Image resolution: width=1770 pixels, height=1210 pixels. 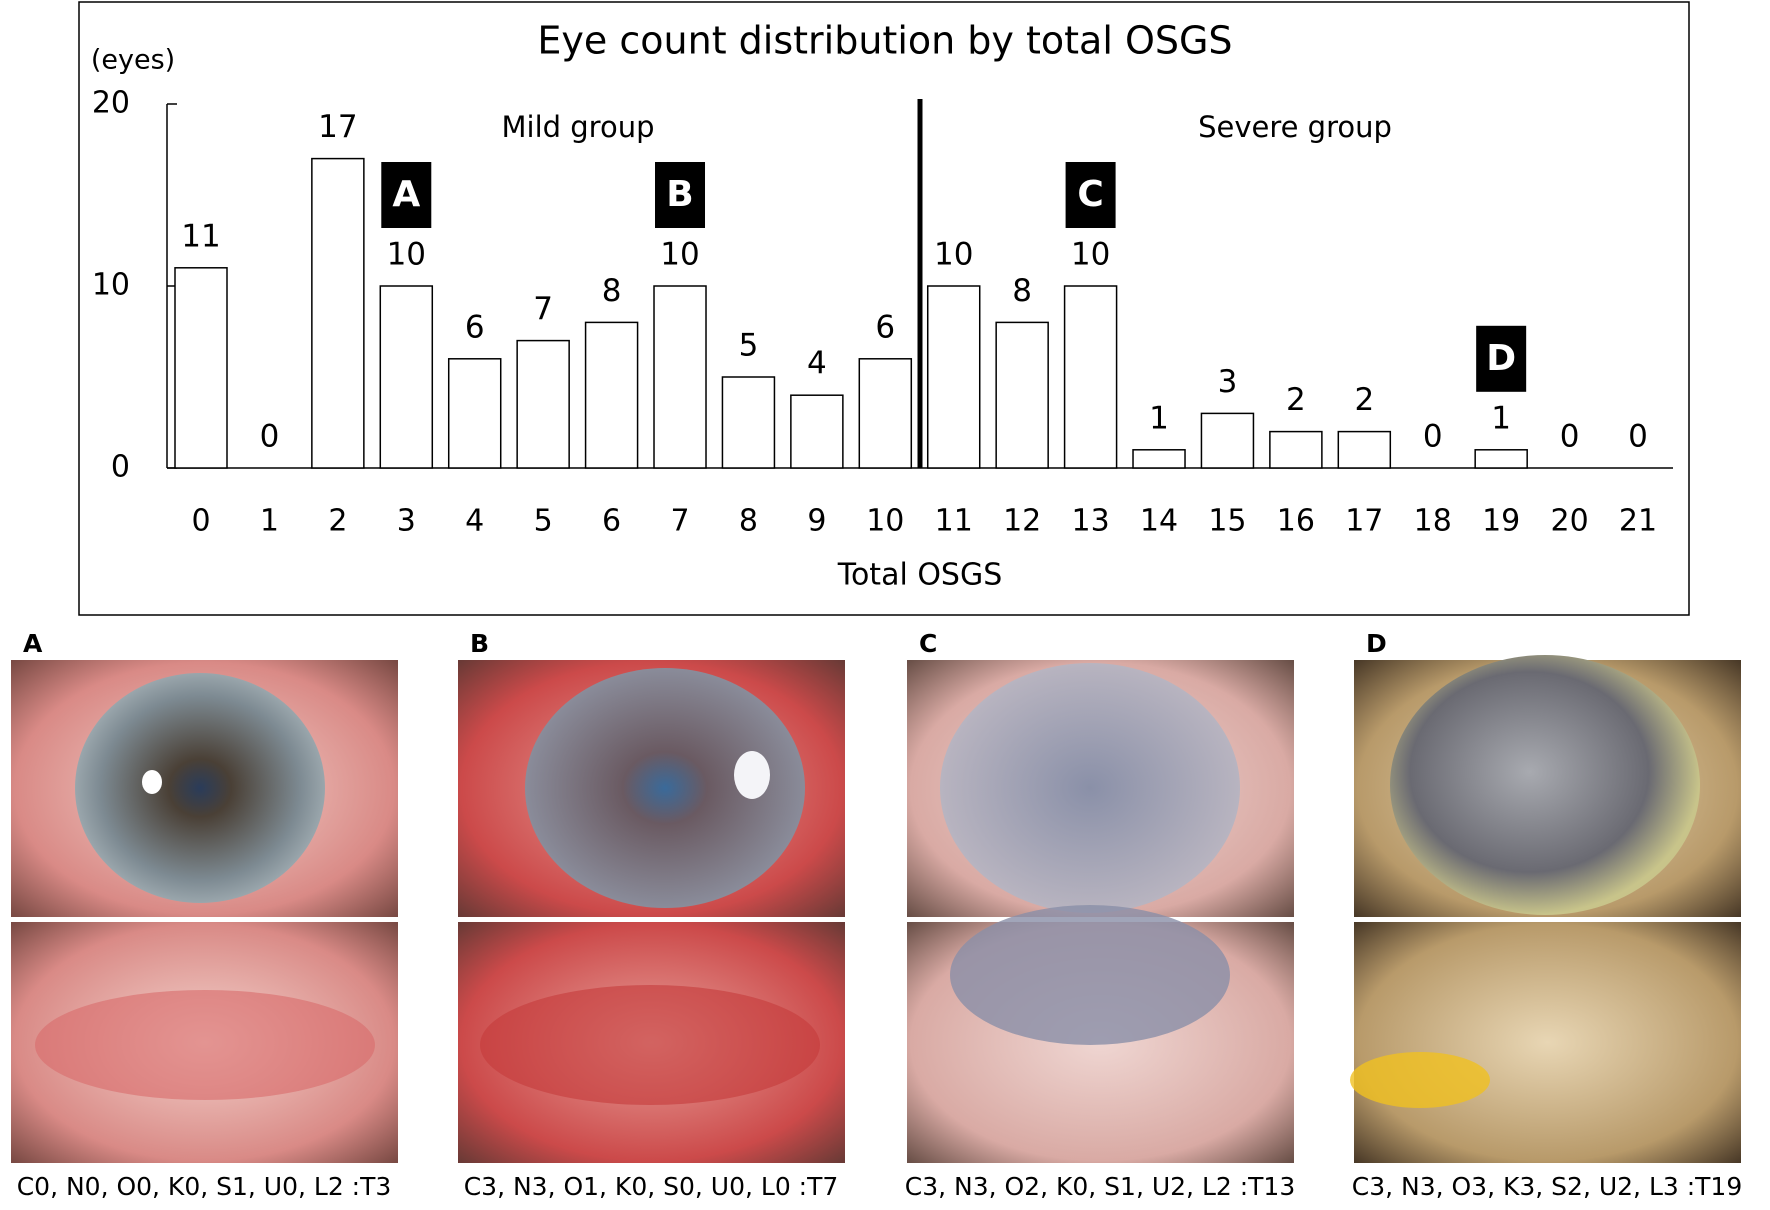 What do you see at coordinates (204, 1186) in the screenshot?
I see `panel-caption: C0, N0, O0, K0, S1, U0, L2 :T3` at bounding box center [204, 1186].